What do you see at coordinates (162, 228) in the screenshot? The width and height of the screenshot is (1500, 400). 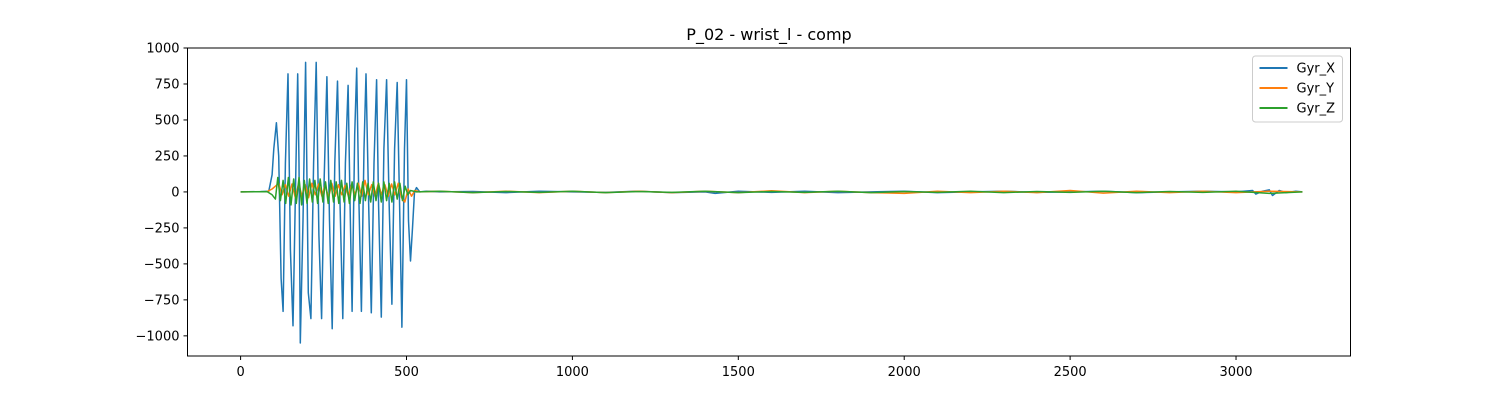 I see `y-tick-label: −250` at bounding box center [162, 228].